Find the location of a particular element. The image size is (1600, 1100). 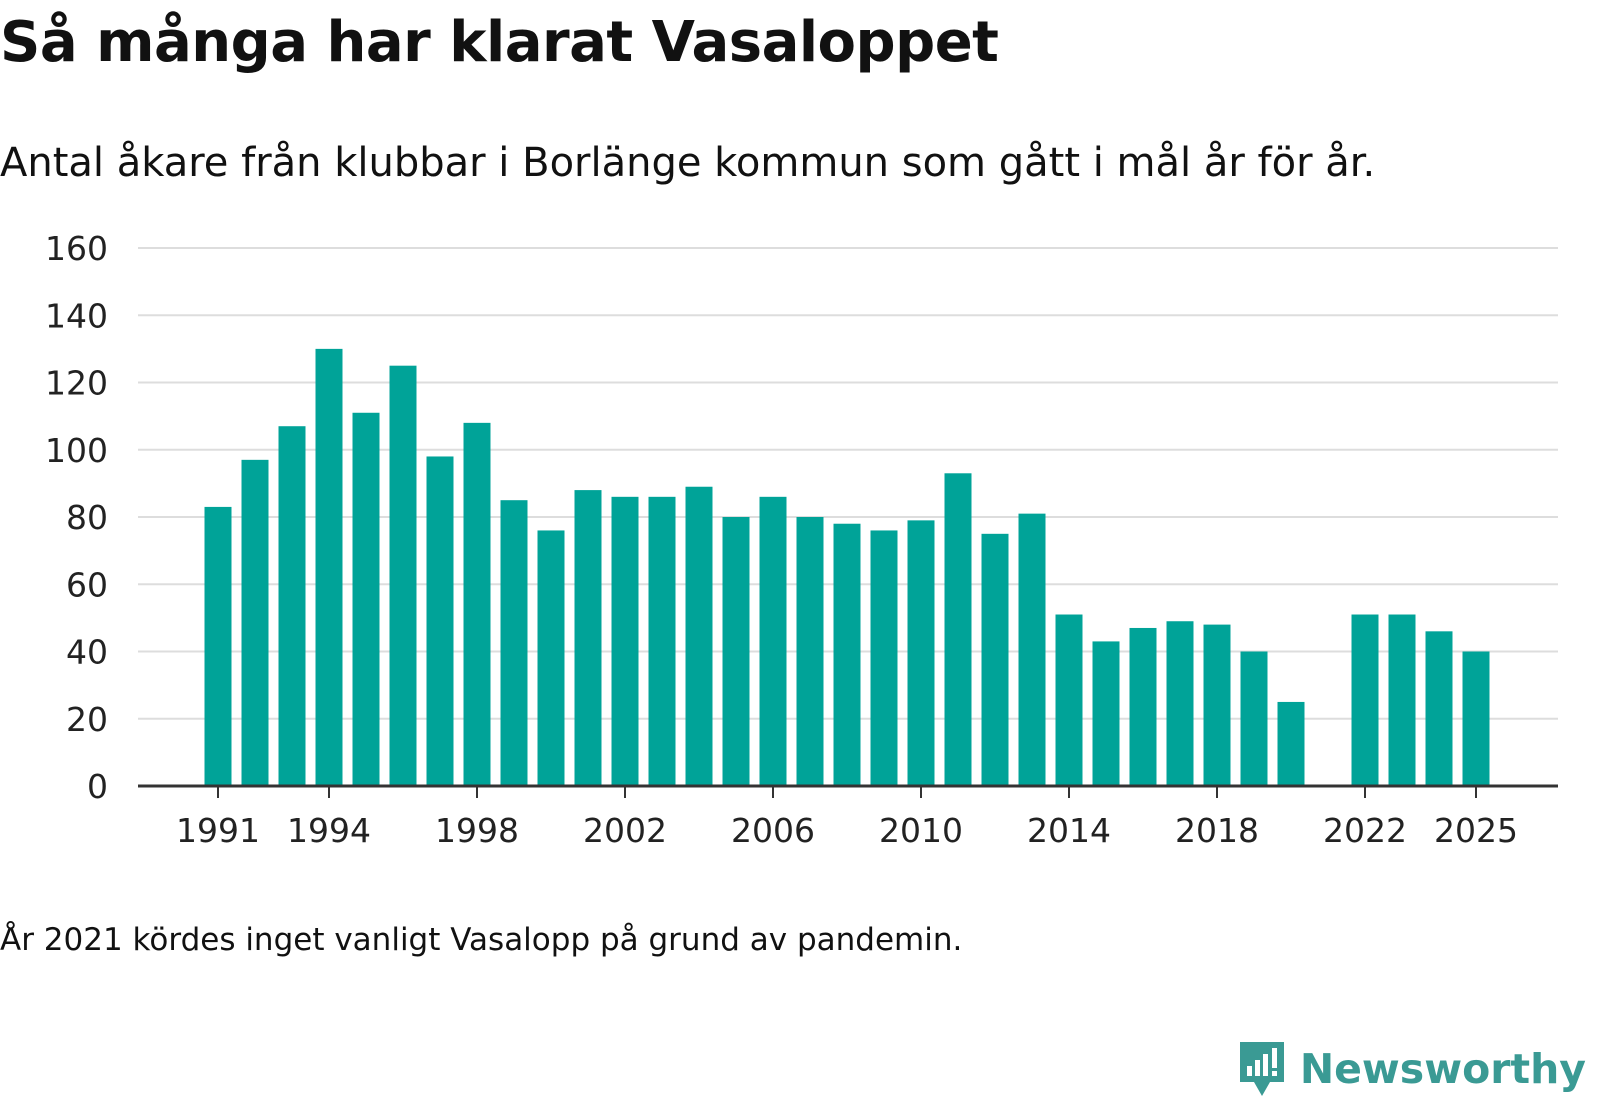

x-tick-label: 2022 is located at coordinates (1365, 830).